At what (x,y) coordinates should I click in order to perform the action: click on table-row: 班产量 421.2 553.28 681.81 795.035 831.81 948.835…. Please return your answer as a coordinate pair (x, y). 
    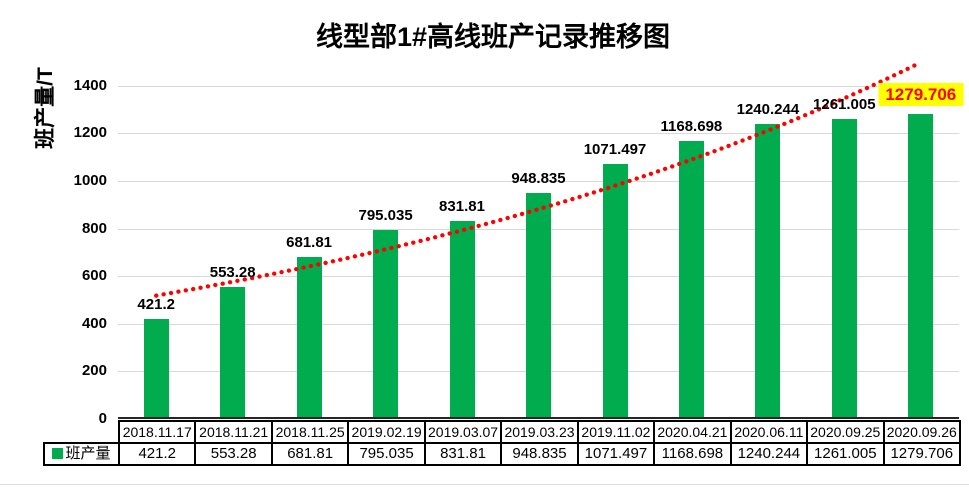
    Looking at the image, I should click on (502, 454).